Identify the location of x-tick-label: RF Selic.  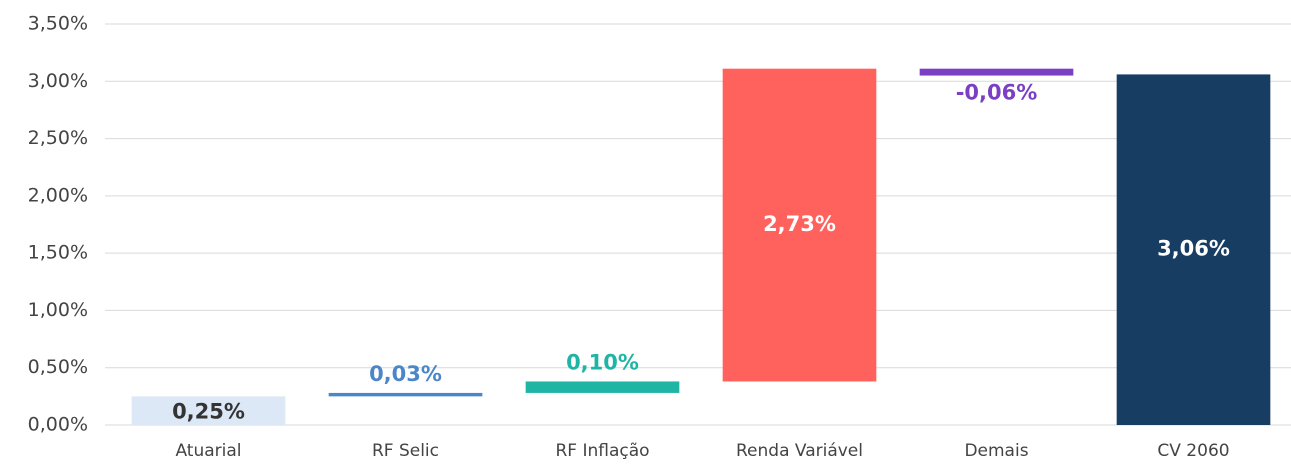
(405, 451).